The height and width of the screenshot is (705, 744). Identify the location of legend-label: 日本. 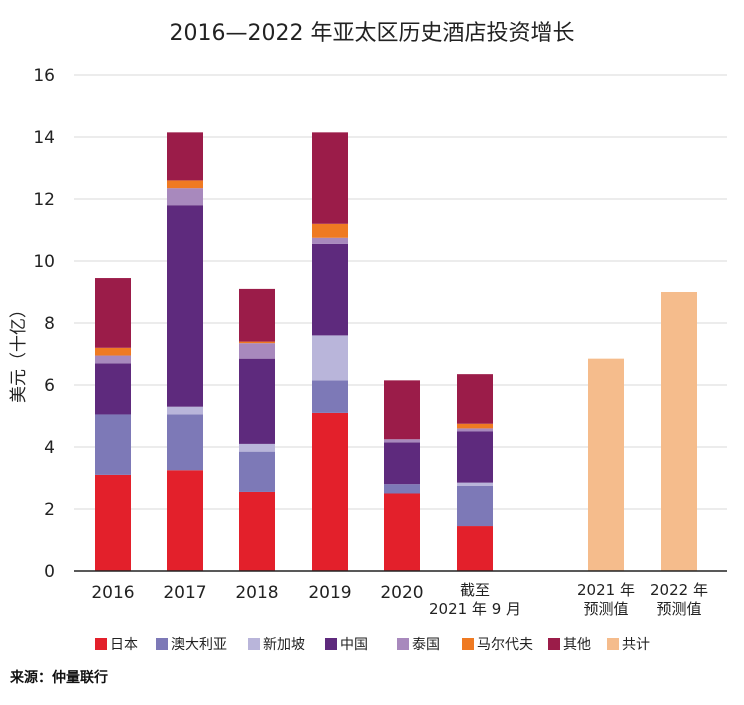
(124, 645).